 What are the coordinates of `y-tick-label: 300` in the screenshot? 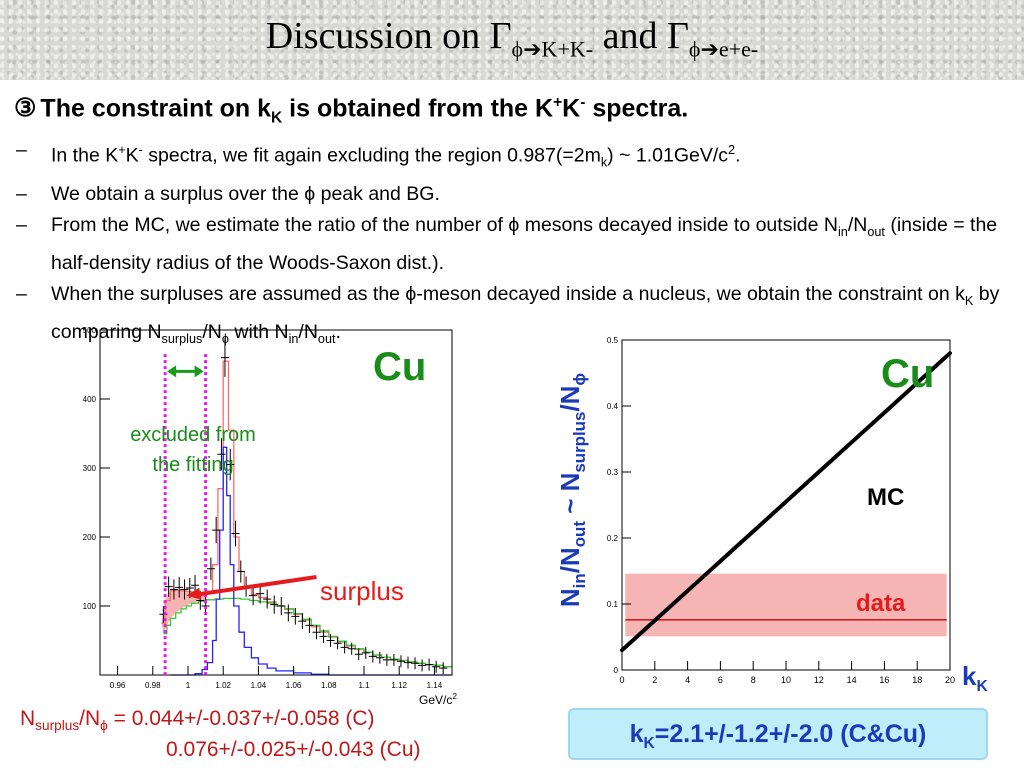 It's located at (90, 468).